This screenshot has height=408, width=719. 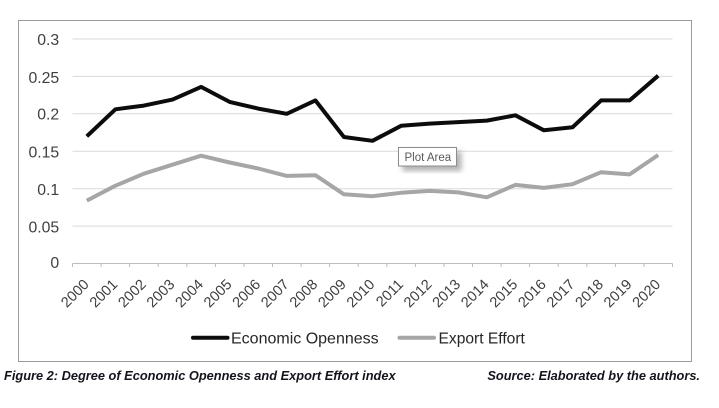 What do you see at coordinates (593, 375) in the screenshot?
I see `svg-text:Source: Elaborated by the auth: Source: Elaborated by the authors.` at bounding box center [593, 375].